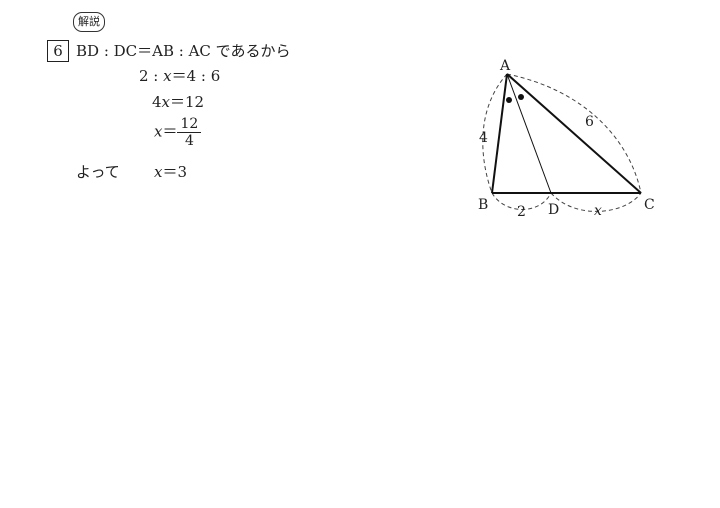 Image resolution: width=720 pixels, height=508 pixels. Describe the element at coordinates (183, 51) in the screenshot. I see `problem-statement: BD : DC＝AB : AC であるから` at that location.